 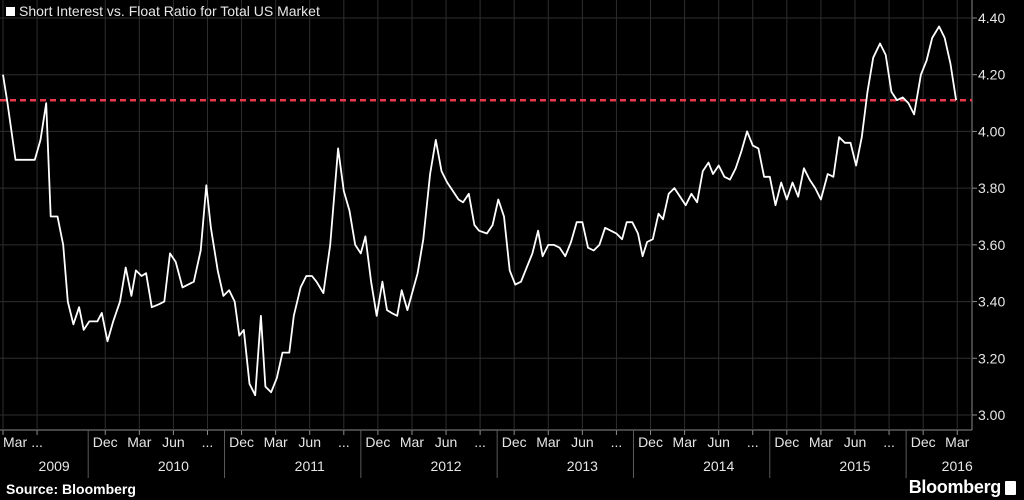 I want to click on x-year-label: 2012, so click(x=445, y=466).